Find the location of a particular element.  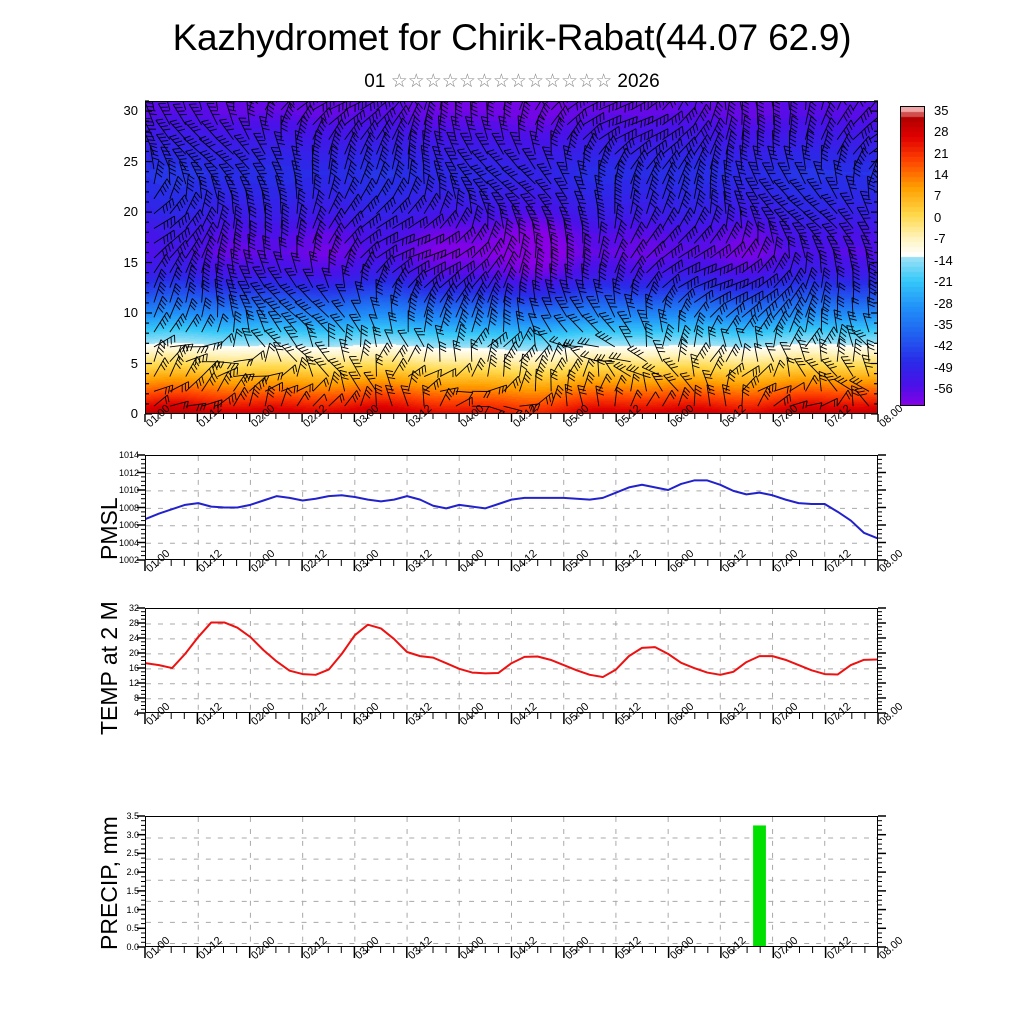

y-tick-label: 1014 is located at coordinates (128, 455).